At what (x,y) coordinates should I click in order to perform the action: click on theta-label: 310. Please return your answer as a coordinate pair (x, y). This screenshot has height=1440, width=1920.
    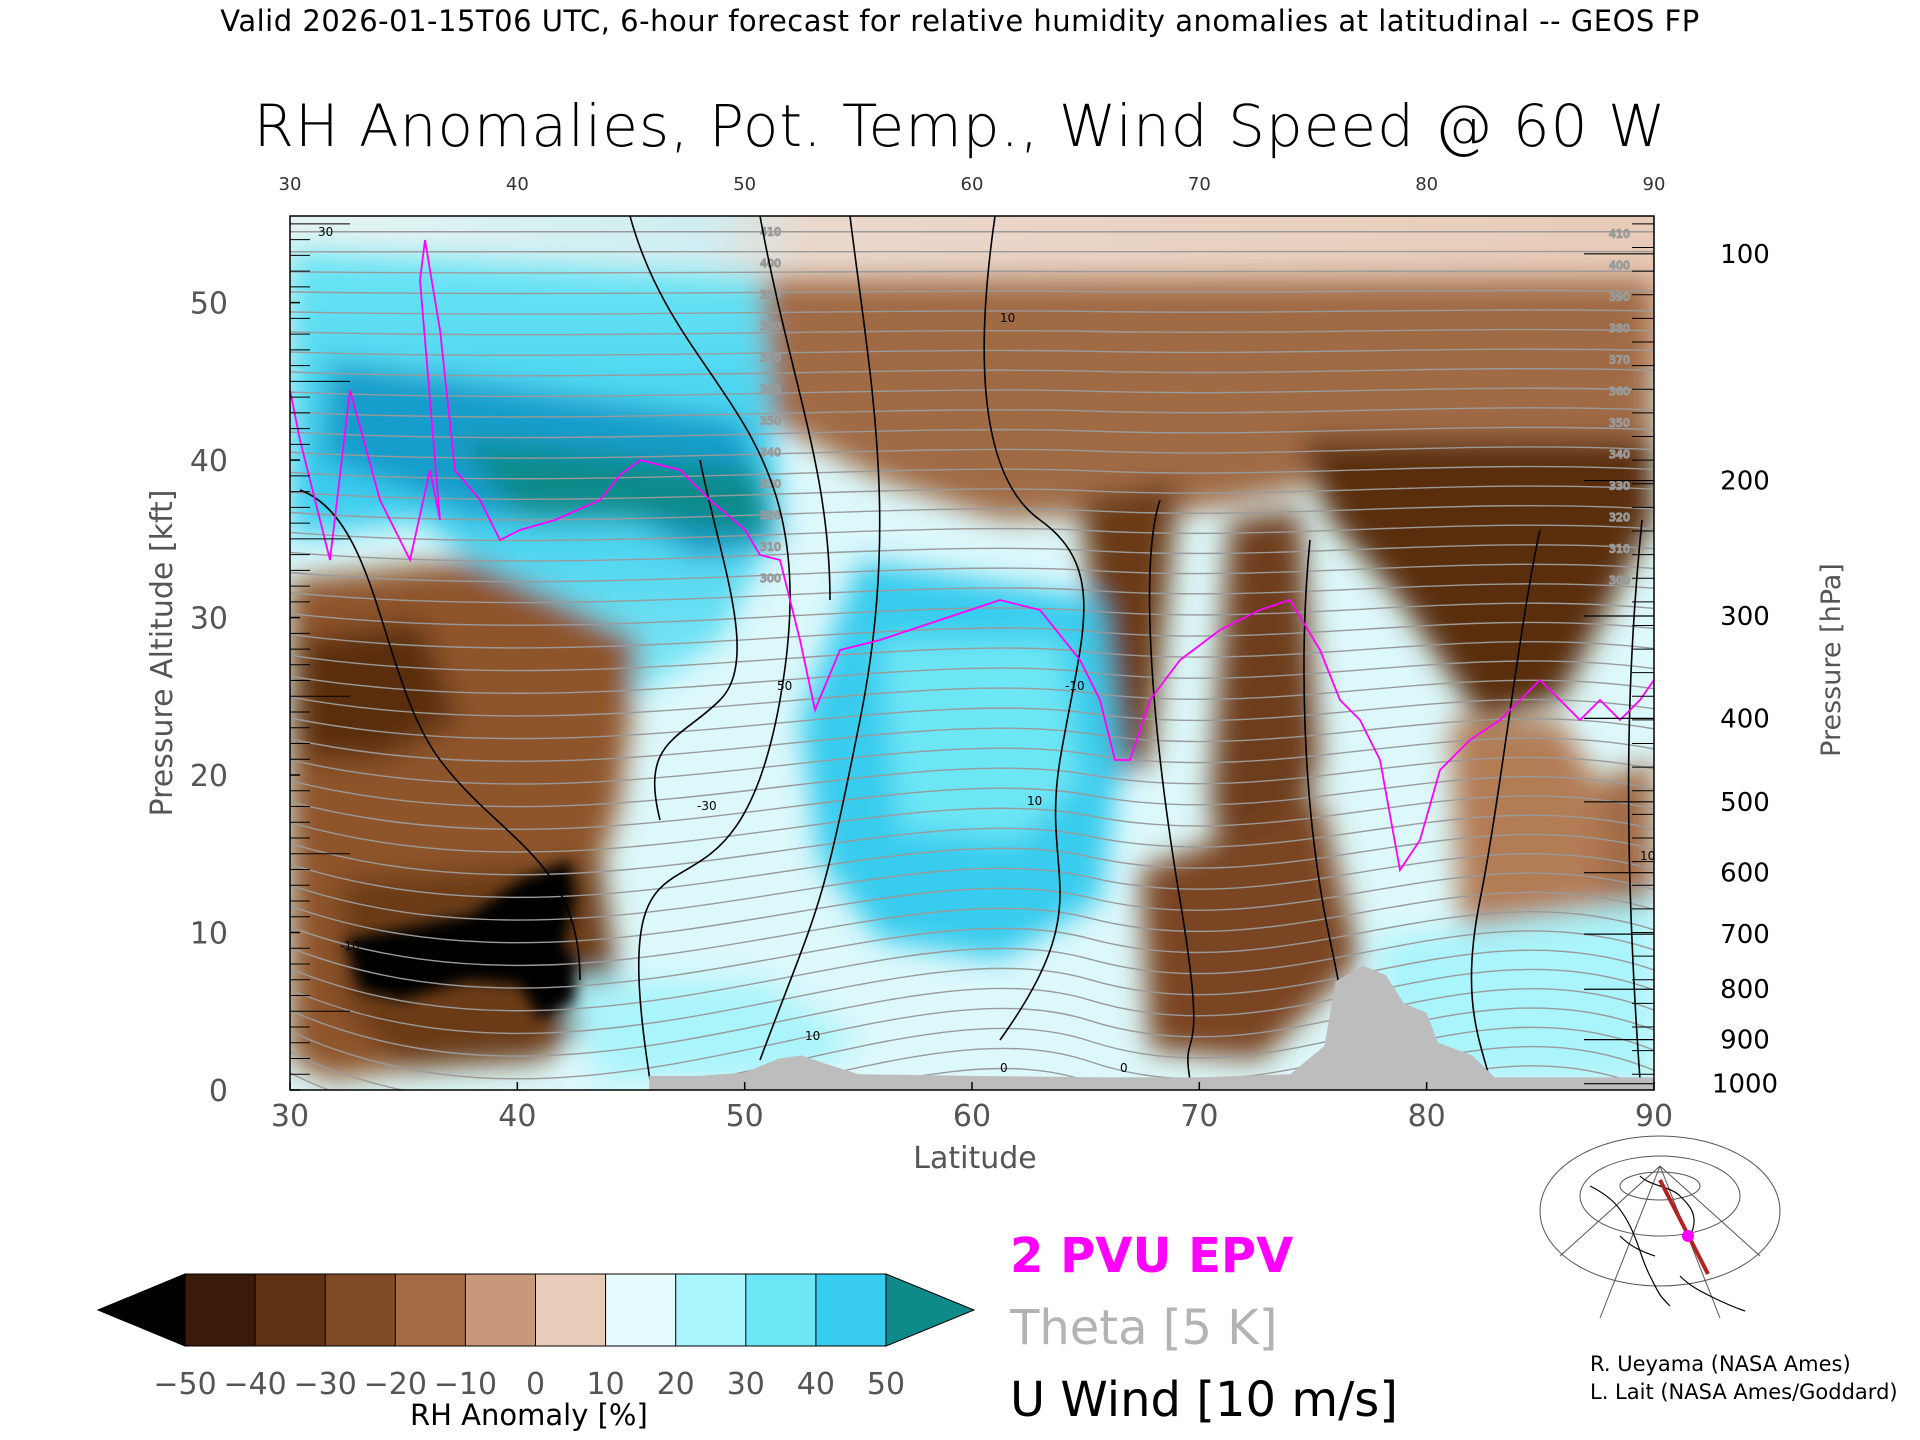
    Looking at the image, I should click on (1619, 549).